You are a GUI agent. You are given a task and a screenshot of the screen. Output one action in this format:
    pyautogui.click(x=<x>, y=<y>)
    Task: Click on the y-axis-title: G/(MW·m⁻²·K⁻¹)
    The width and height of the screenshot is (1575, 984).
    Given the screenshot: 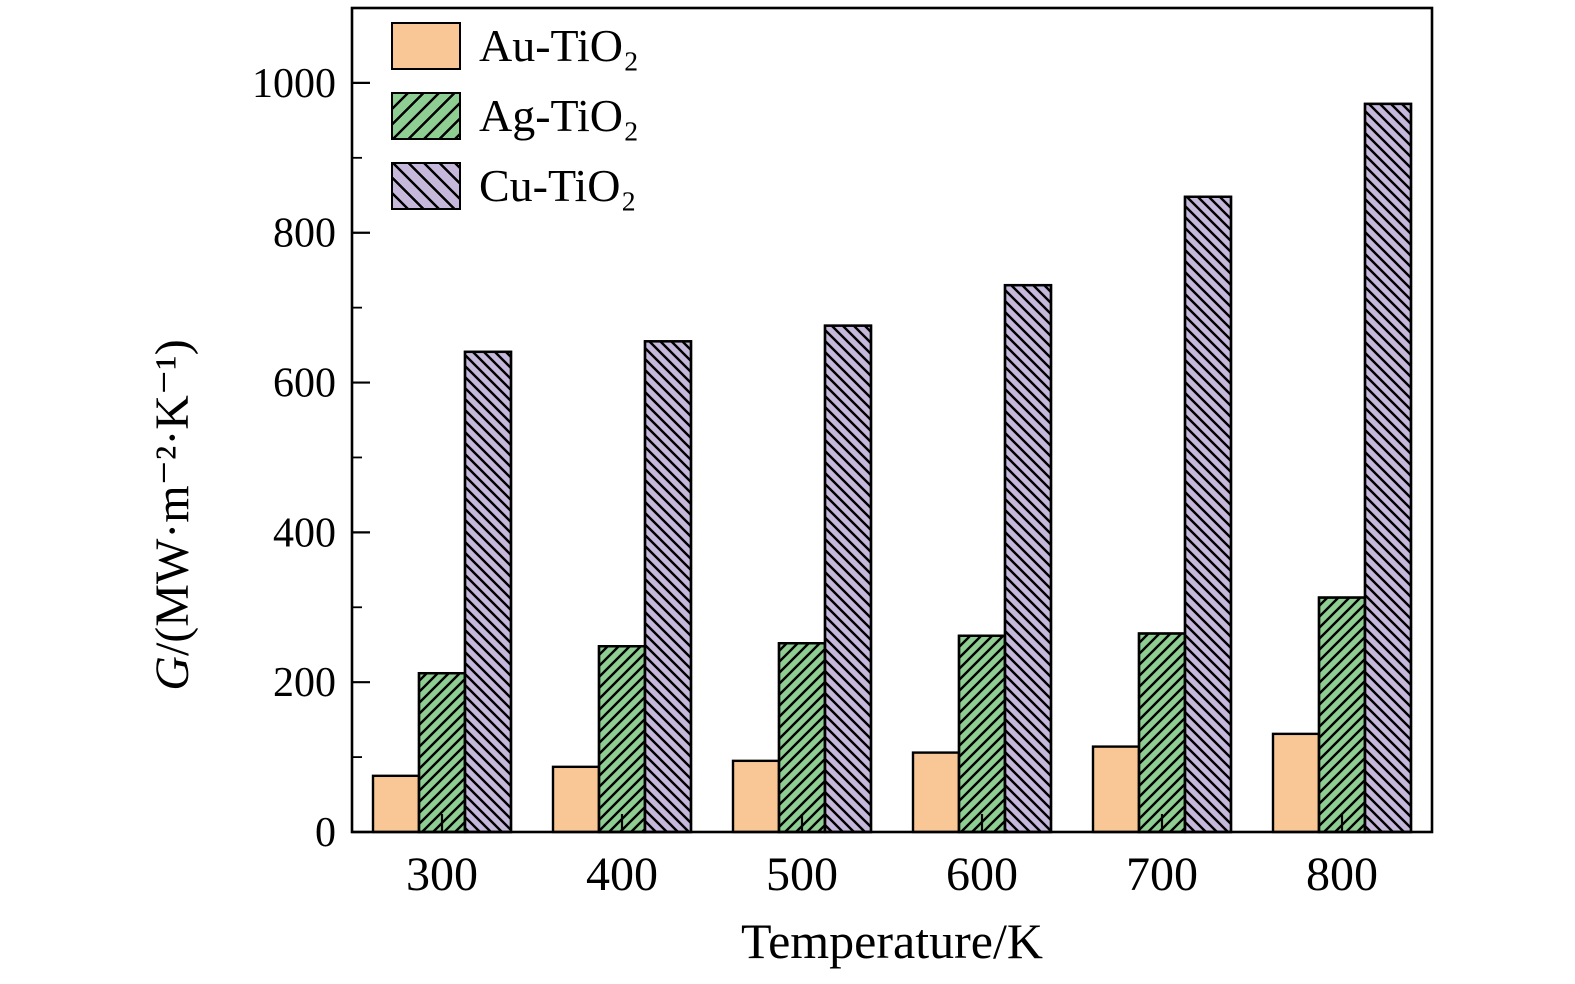 What is the action you would take?
    pyautogui.click(x=172, y=514)
    